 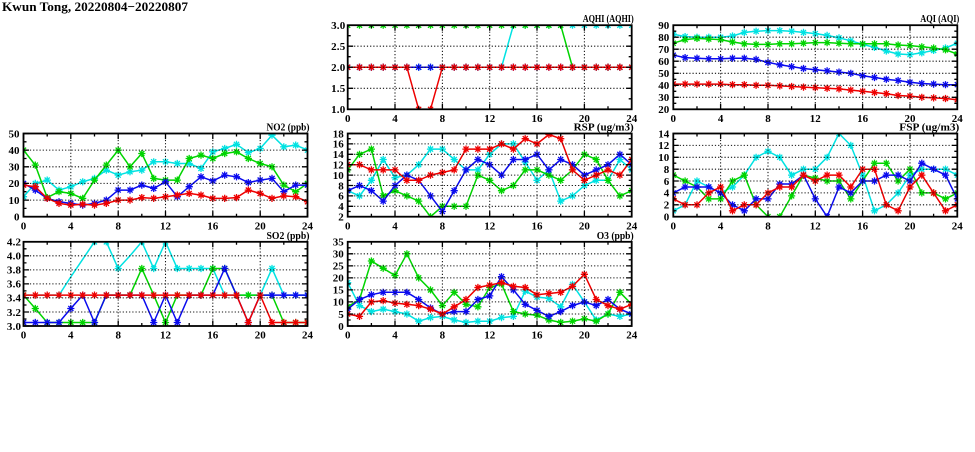 I want to click on svg-text: 80, so click(x=664, y=38).